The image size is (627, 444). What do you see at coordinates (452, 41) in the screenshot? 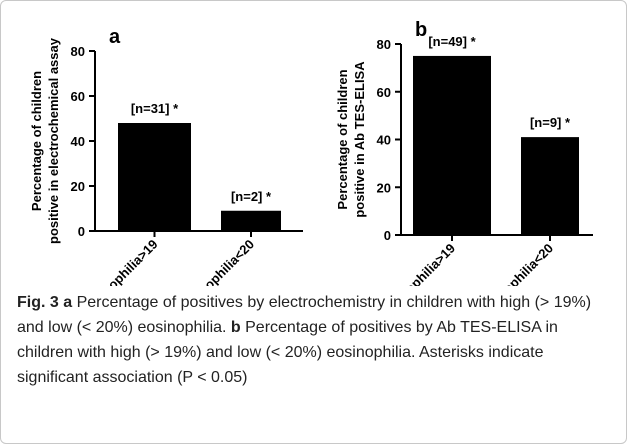
I see `bar-annotation: [n=49] *` at bounding box center [452, 41].